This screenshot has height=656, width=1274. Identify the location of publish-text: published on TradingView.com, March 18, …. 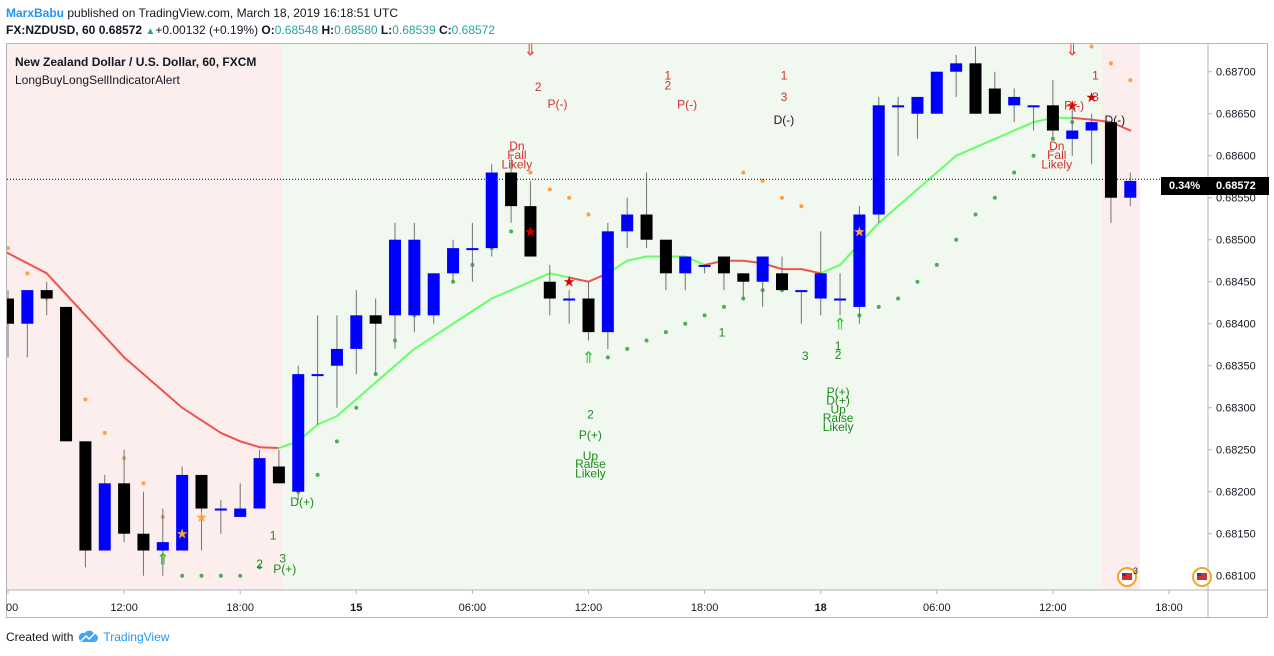
(231, 13).